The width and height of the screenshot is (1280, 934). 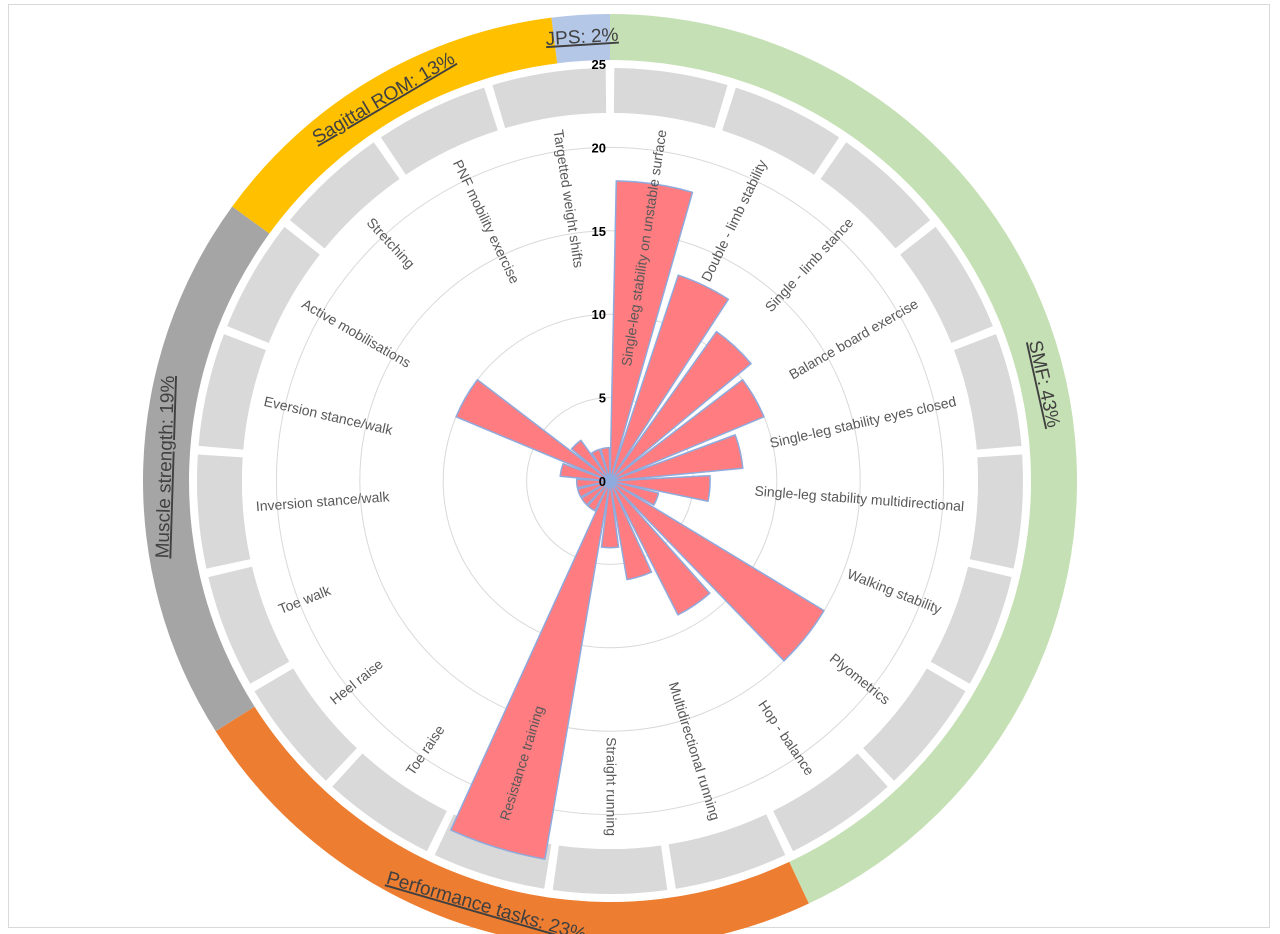 I want to click on category-label: Straight running, so click(x=611, y=786).